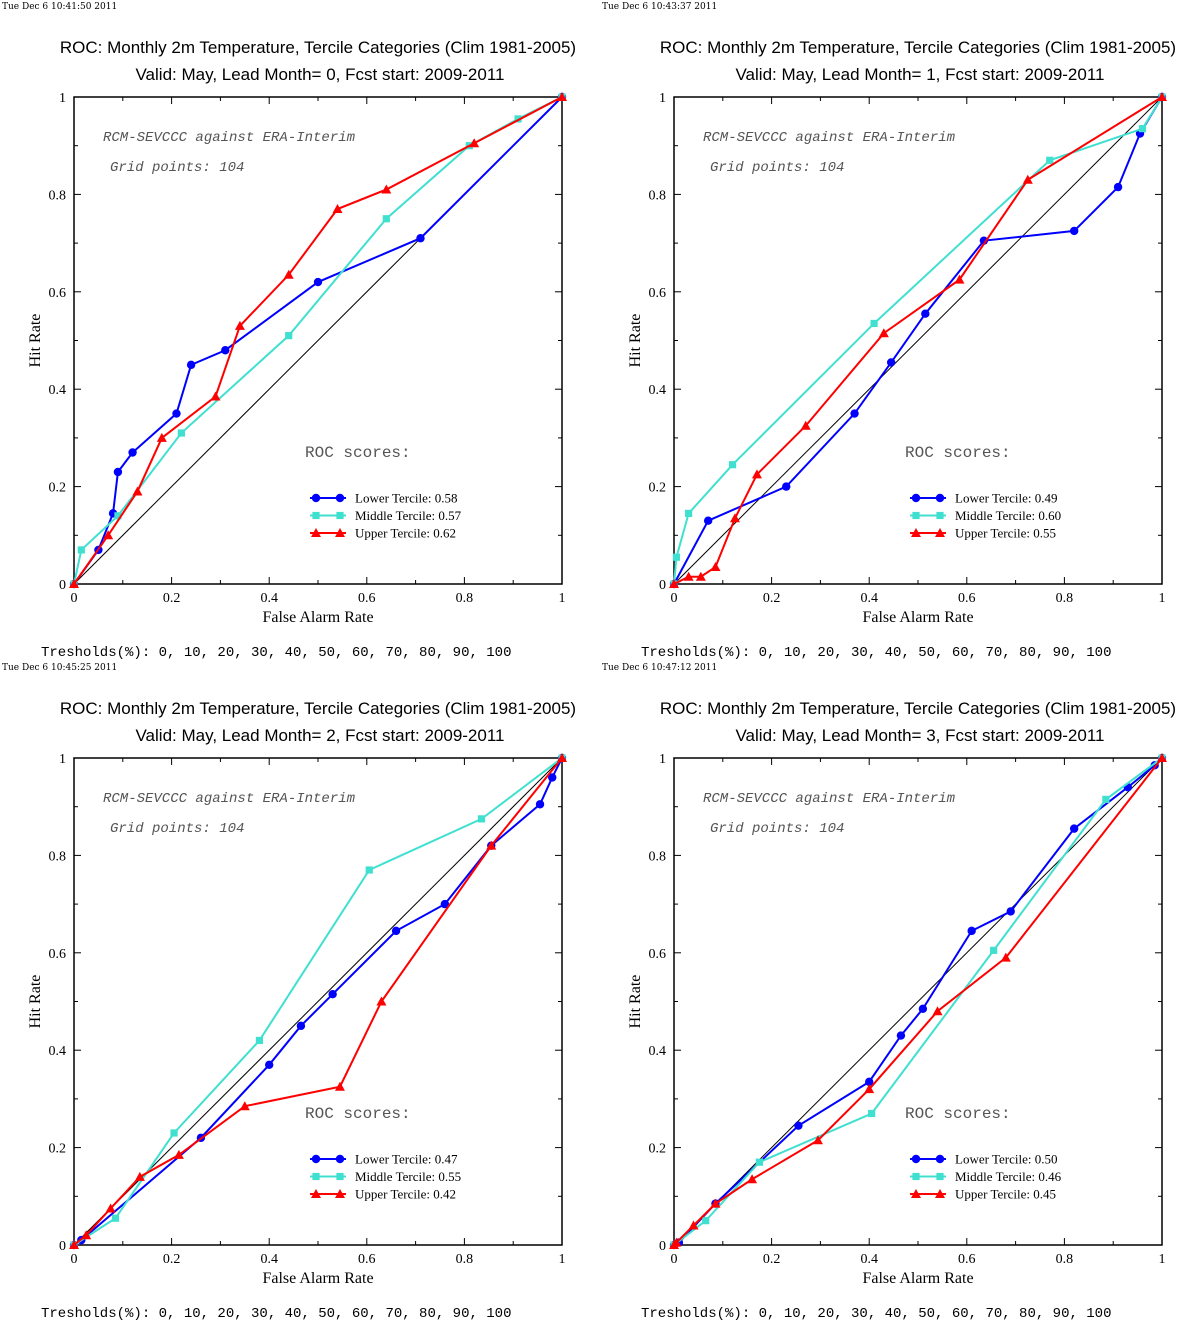 The height and width of the screenshot is (1322, 1200). What do you see at coordinates (172, 598) in the screenshot?
I see `x-tick-label: 0.2` at bounding box center [172, 598].